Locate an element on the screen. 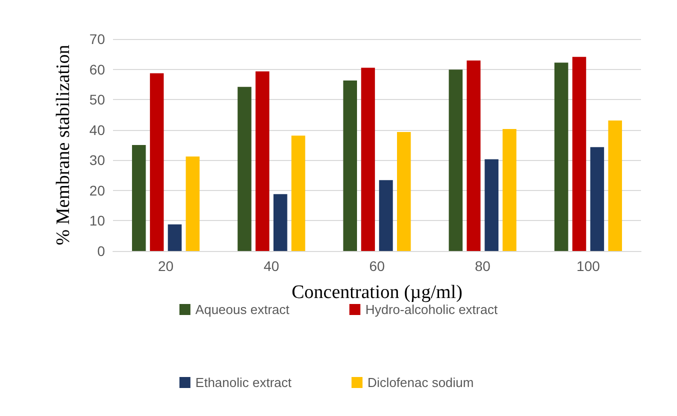 This screenshot has height=416, width=677. x-tick-label: 100 is located at coordinates (588, 266).